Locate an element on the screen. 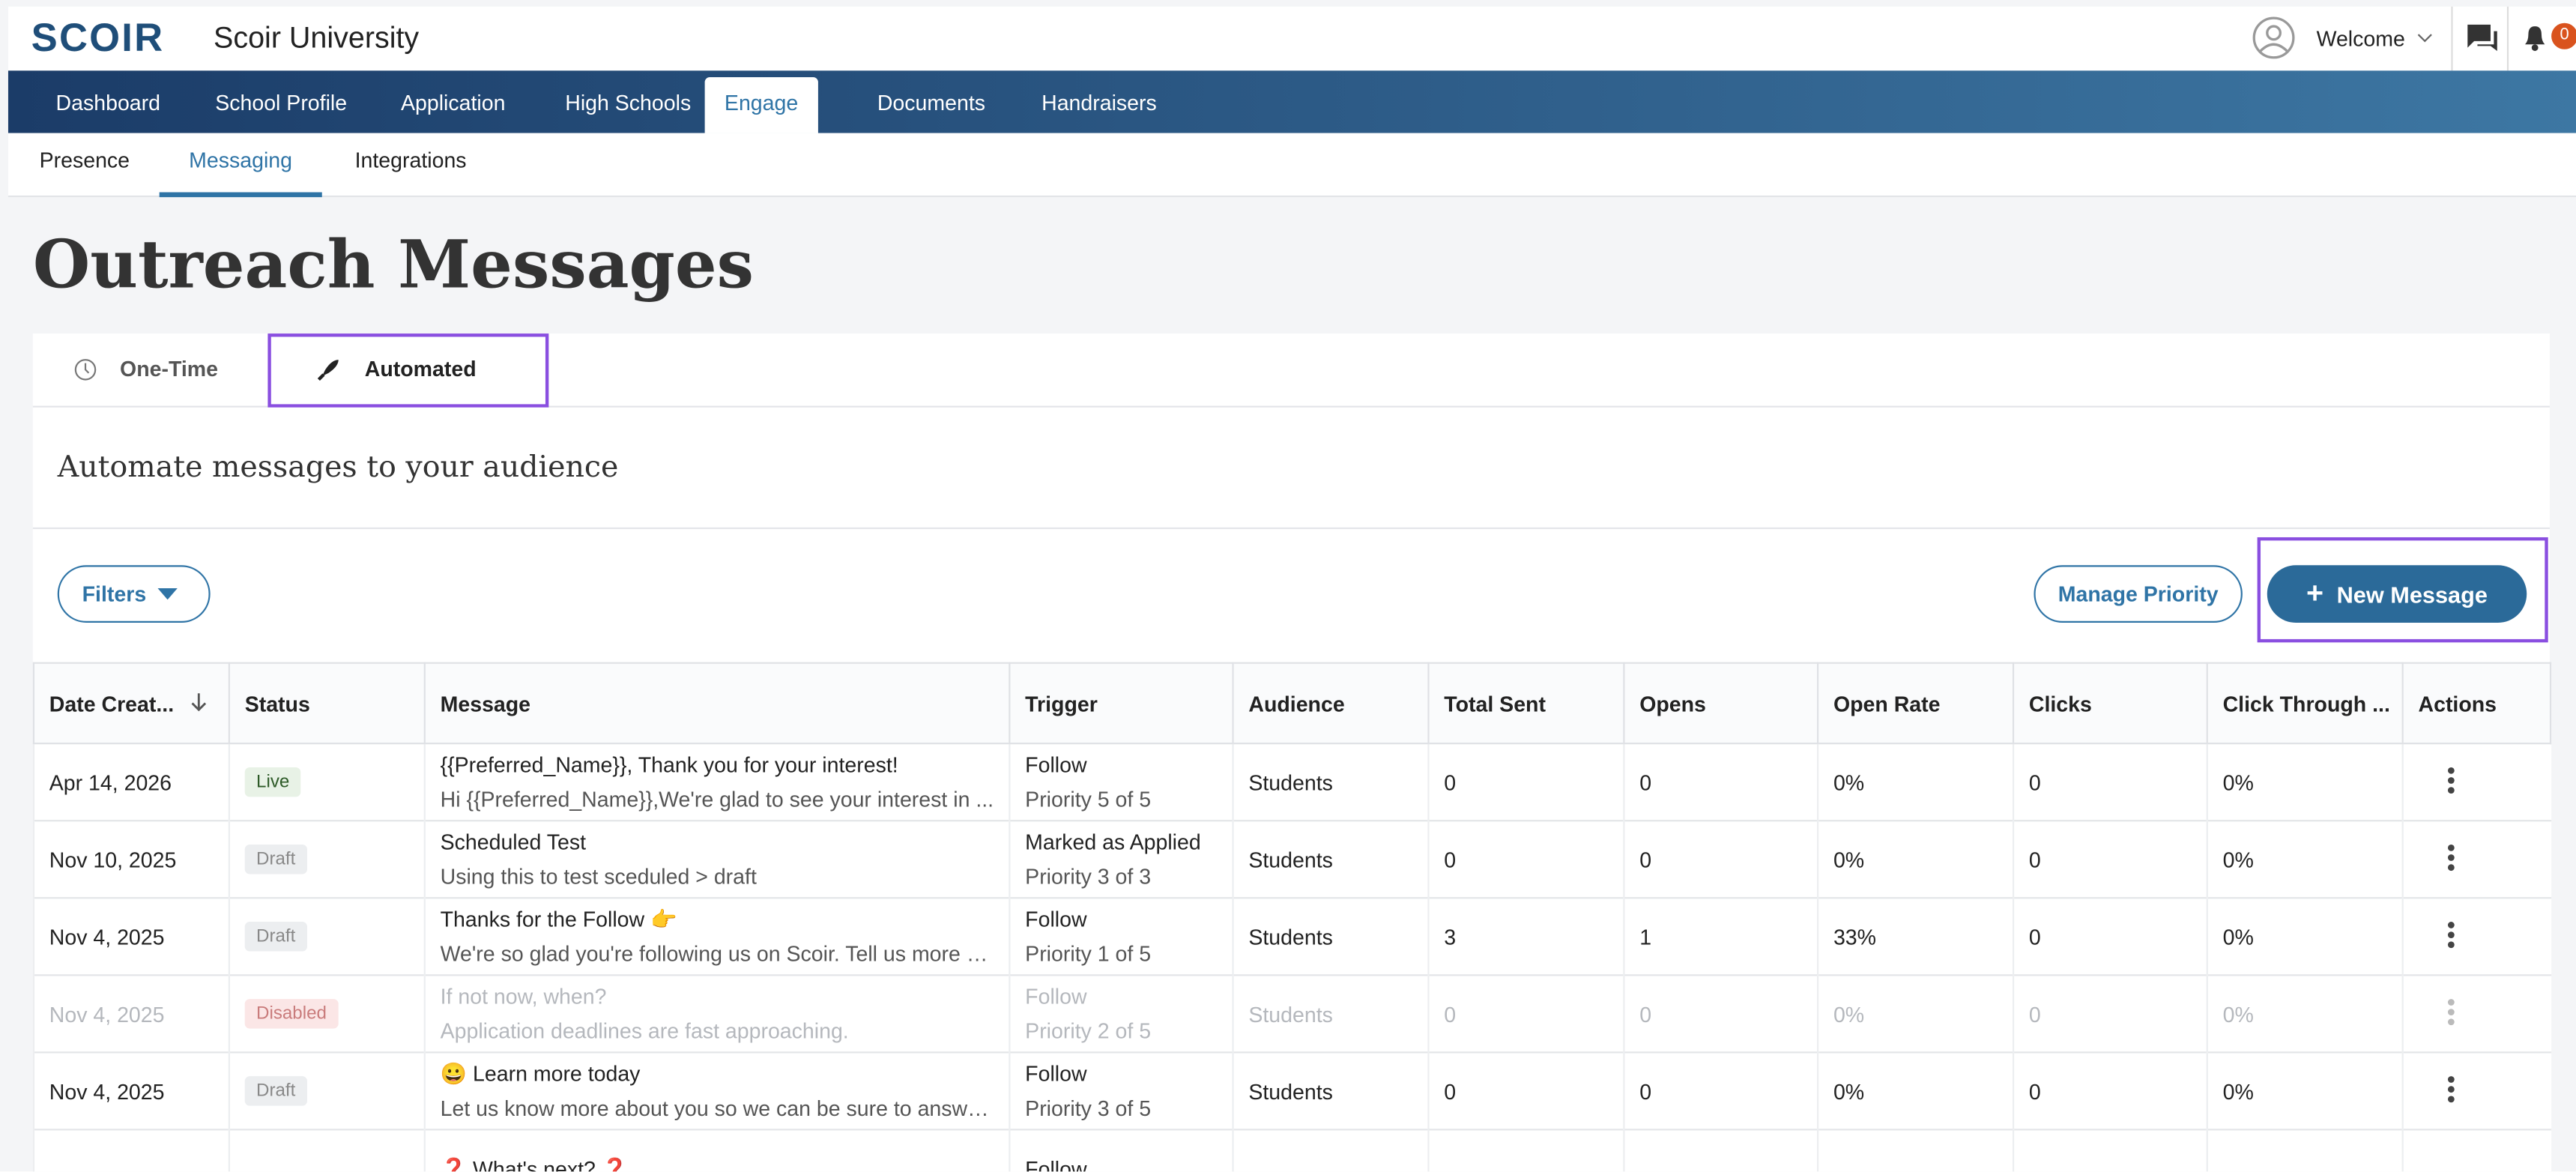 Image resolution: width=2576 pixels, height=1172 pixels. tab: Automated is located at coordinates (420, 369).